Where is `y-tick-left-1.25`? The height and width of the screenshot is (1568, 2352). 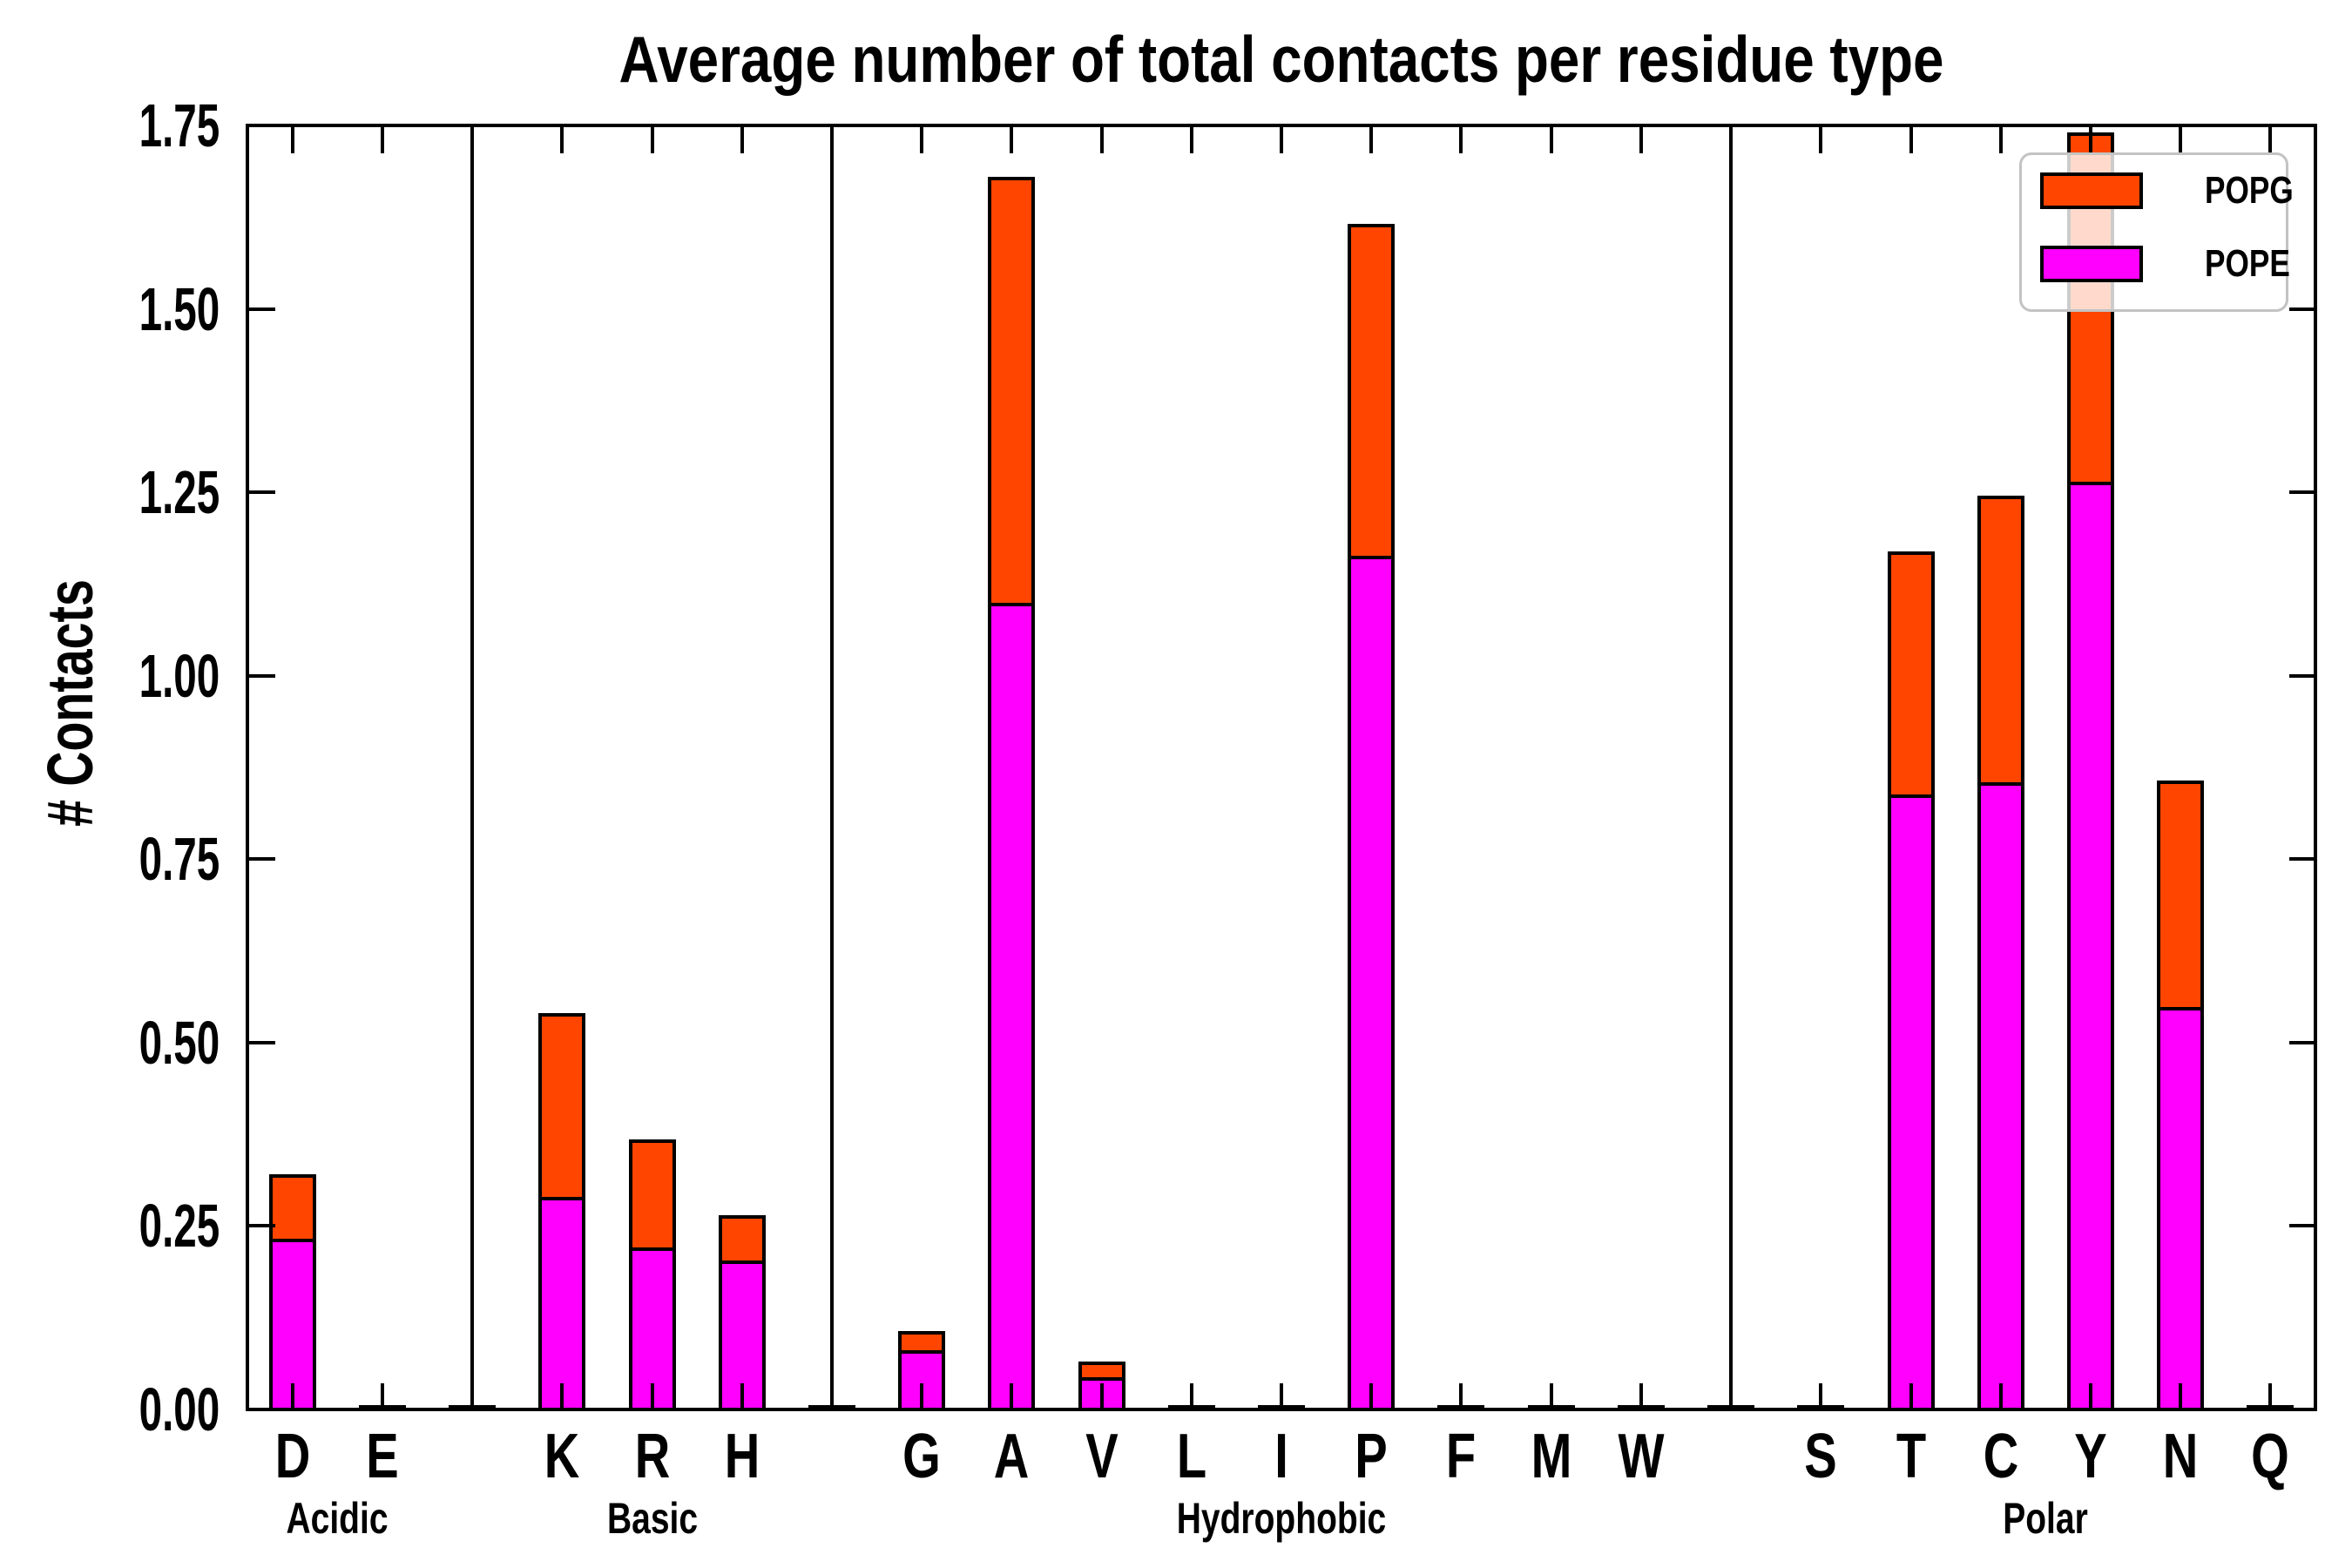 y-tick-left-1.25 is located at coordinates (262, 492).